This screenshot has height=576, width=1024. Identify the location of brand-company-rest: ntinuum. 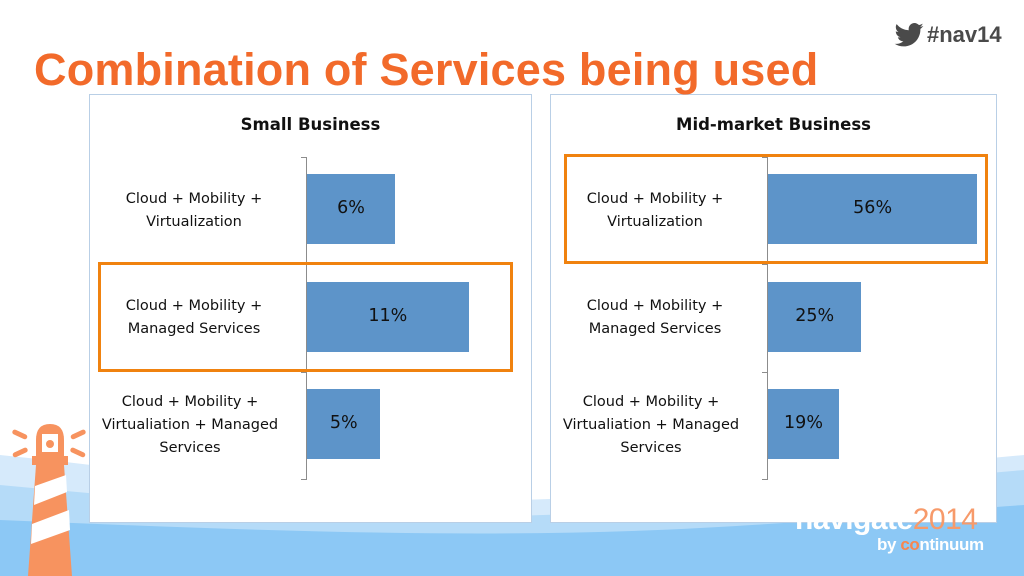
(951, 544).